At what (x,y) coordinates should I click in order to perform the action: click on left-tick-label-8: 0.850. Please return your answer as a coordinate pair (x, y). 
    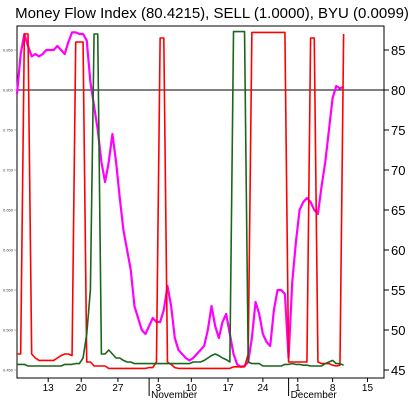
    Looking at the image, I should click on (8, 50).